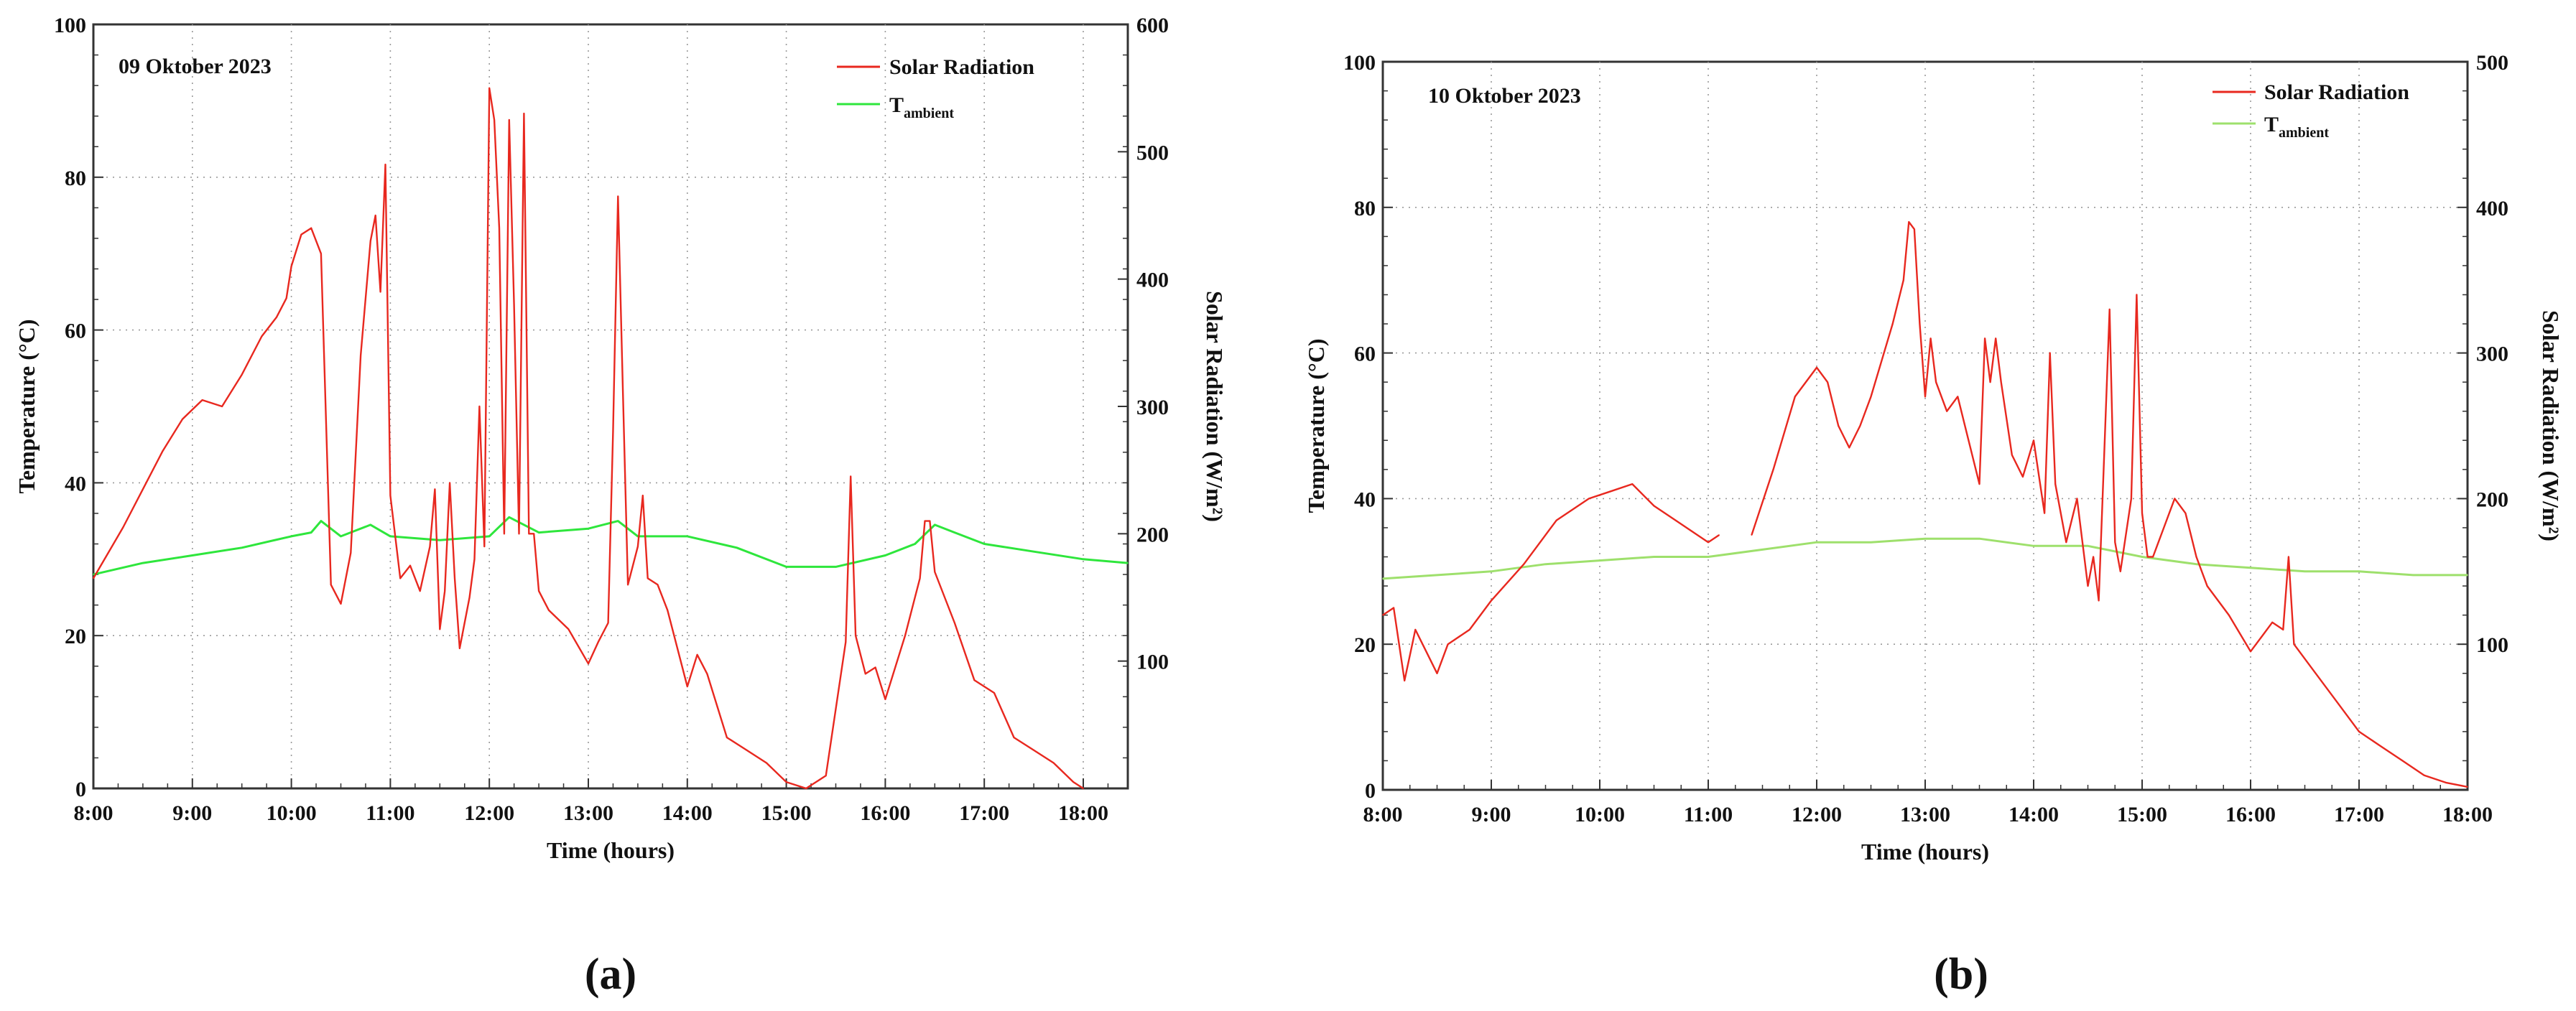  What do you see at coordinates (1365, 354) in the screenshot?
I see `panel-b-y-left-tick-label: 60` at bounding box center [1365, 354].